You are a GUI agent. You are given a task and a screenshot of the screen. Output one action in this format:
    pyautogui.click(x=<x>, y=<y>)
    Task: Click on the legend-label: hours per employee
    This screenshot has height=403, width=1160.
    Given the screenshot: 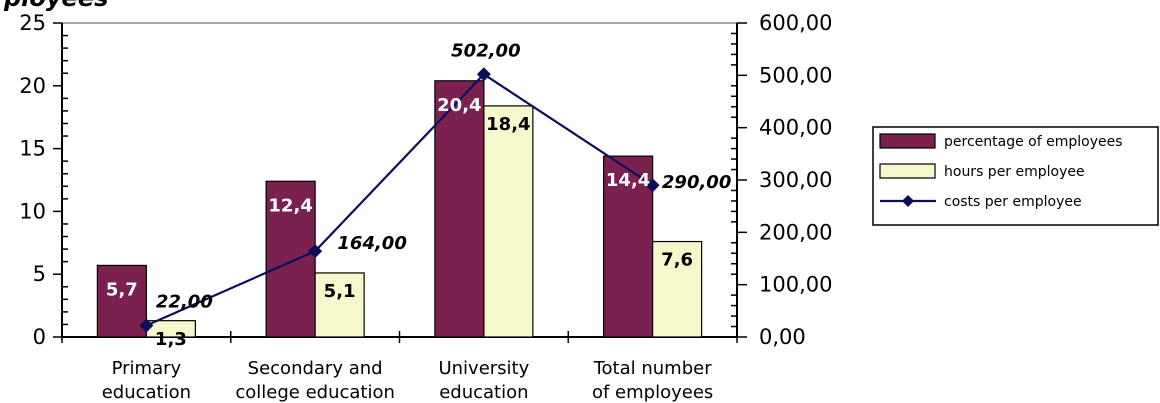 What is the action you would take?
    pyautogui.click(x=1014, y=172)
    